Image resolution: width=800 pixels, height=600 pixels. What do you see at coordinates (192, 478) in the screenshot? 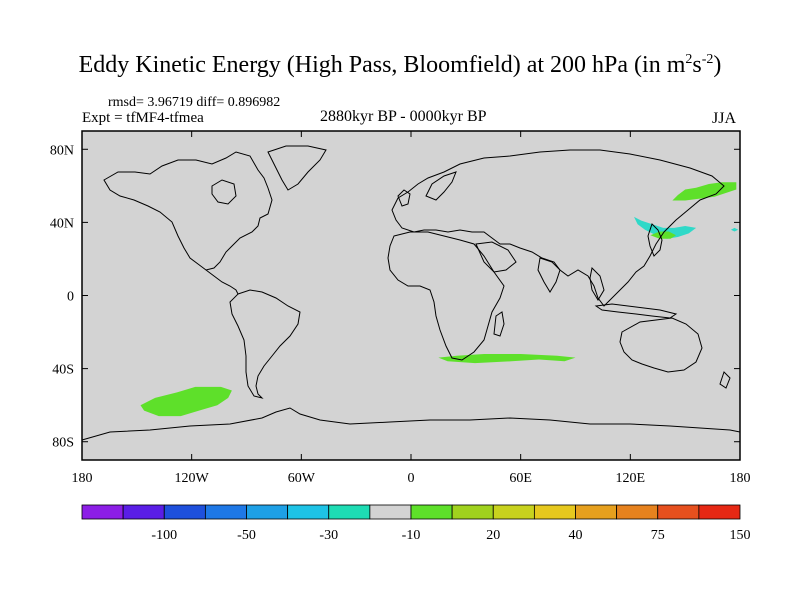
I see `lon-tick-label: 120W` at bounding box center [192, 478].